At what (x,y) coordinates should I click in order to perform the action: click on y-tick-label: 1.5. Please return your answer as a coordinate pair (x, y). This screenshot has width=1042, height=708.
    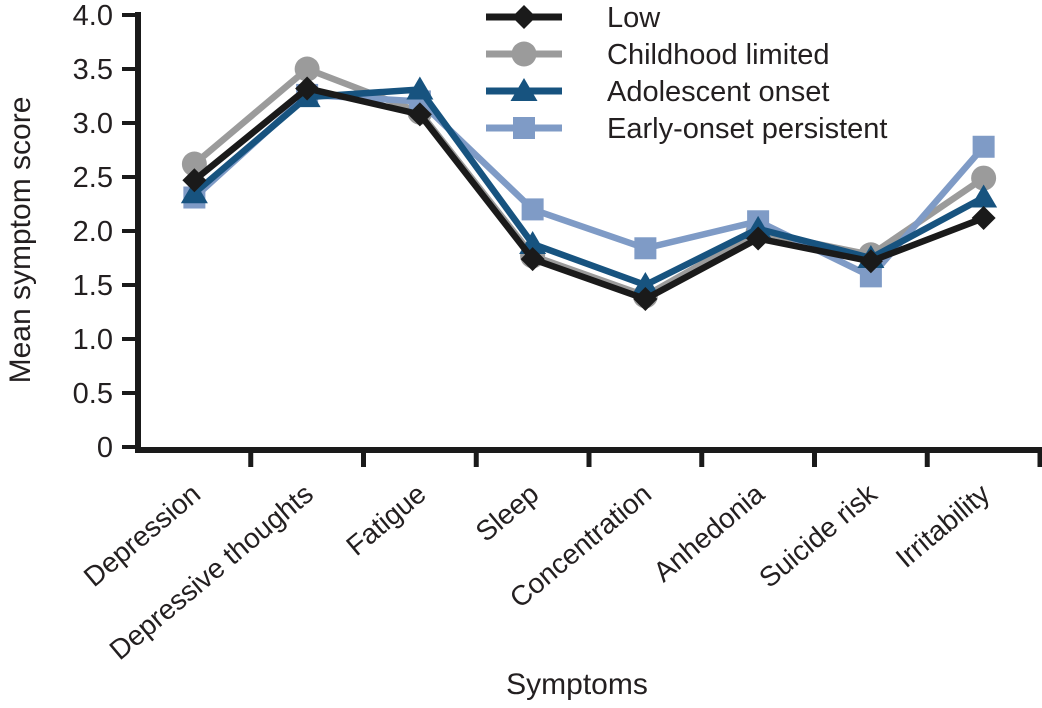
    Looking at the image, I should click on (93, 286).